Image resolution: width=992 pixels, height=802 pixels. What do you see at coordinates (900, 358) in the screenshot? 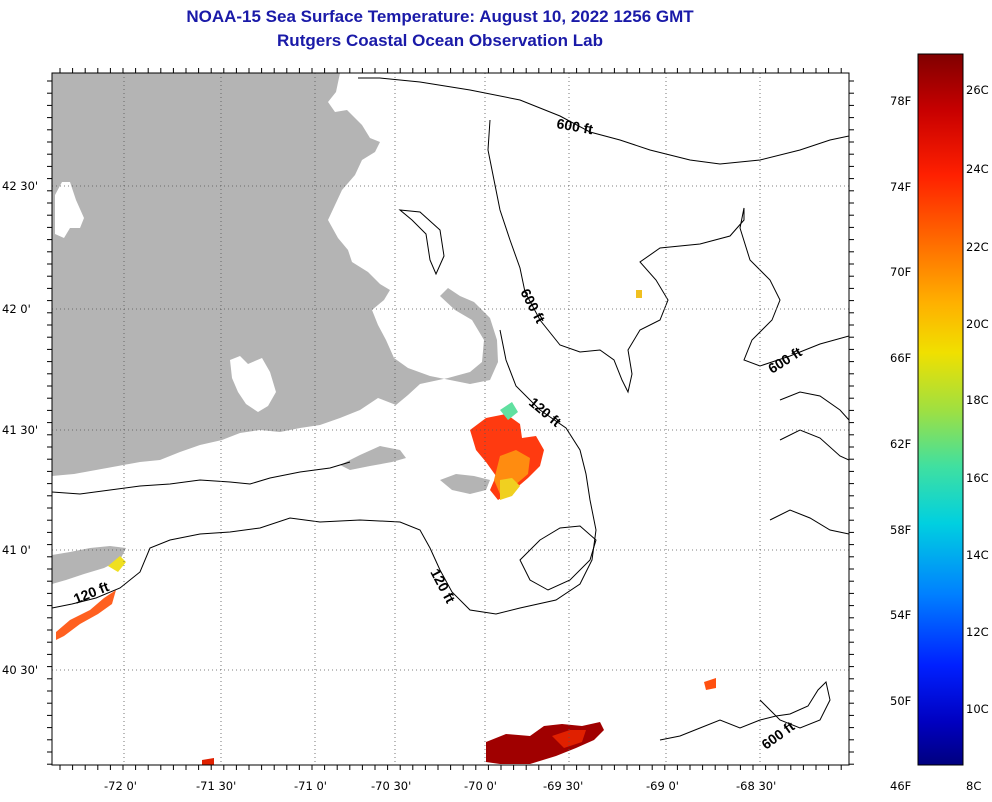
I see `colorbar-f-label: 66F` at bounding box center [900, 358].